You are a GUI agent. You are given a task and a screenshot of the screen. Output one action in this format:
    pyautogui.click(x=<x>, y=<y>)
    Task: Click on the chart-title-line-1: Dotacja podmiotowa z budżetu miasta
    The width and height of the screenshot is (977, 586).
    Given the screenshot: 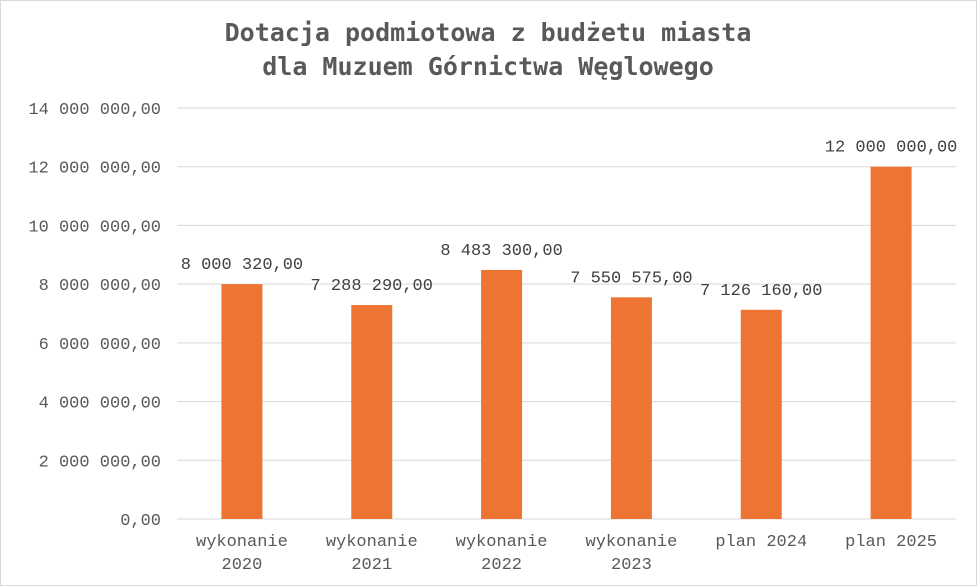 What is the action you would take?
    pyautogui.click(x=488, y=32)
    